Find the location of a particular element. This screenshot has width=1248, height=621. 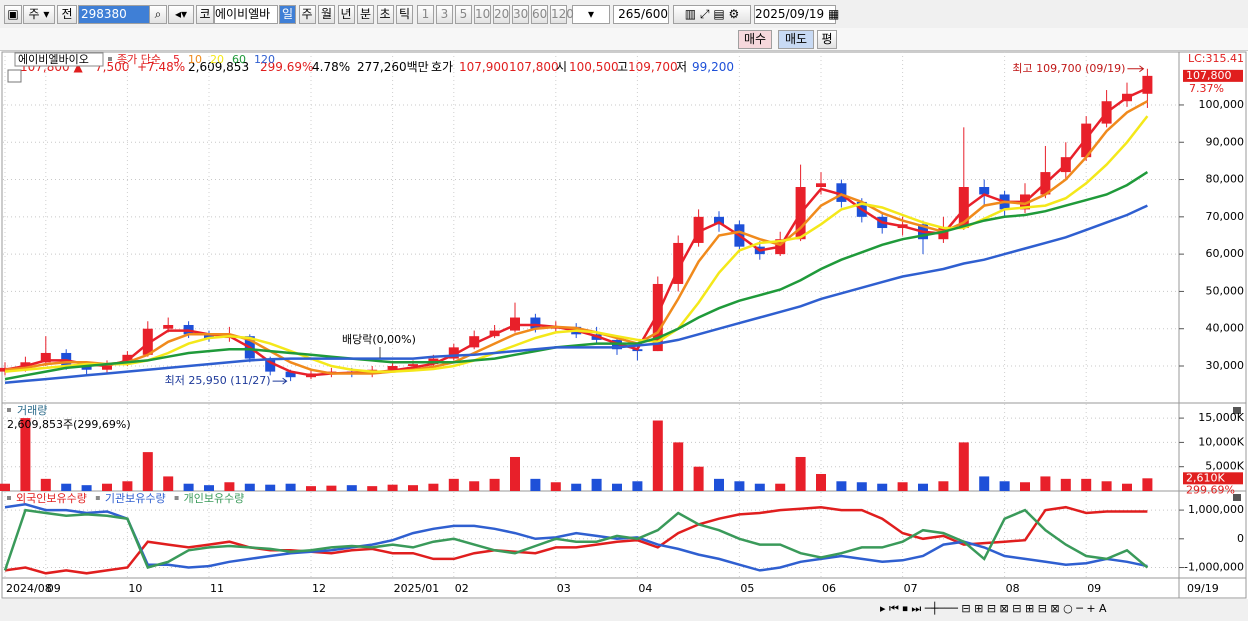

y-tick-label: 15,000K is located at coordinates (1221, 417).